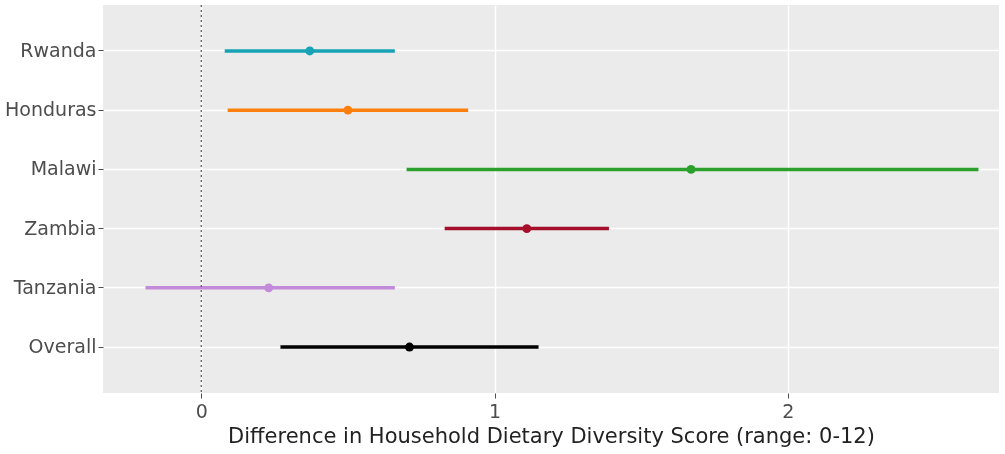  Describe the element at coordinates (60, 227) in the screenshot. I see `y-tick-label: Zambia` at that location.